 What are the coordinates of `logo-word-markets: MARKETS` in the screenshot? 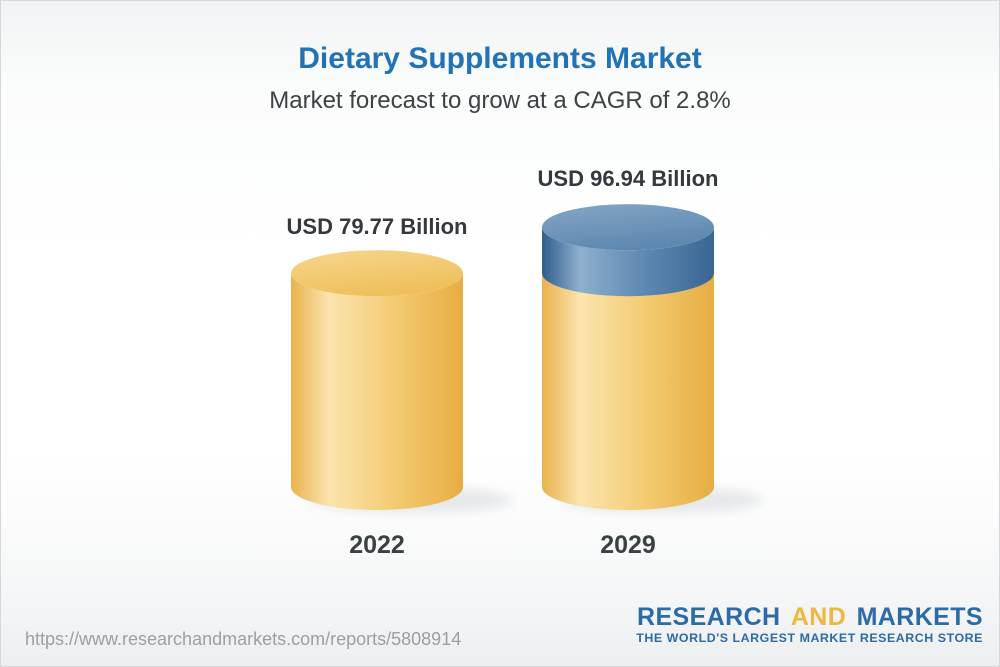 It's located at (919, 617).